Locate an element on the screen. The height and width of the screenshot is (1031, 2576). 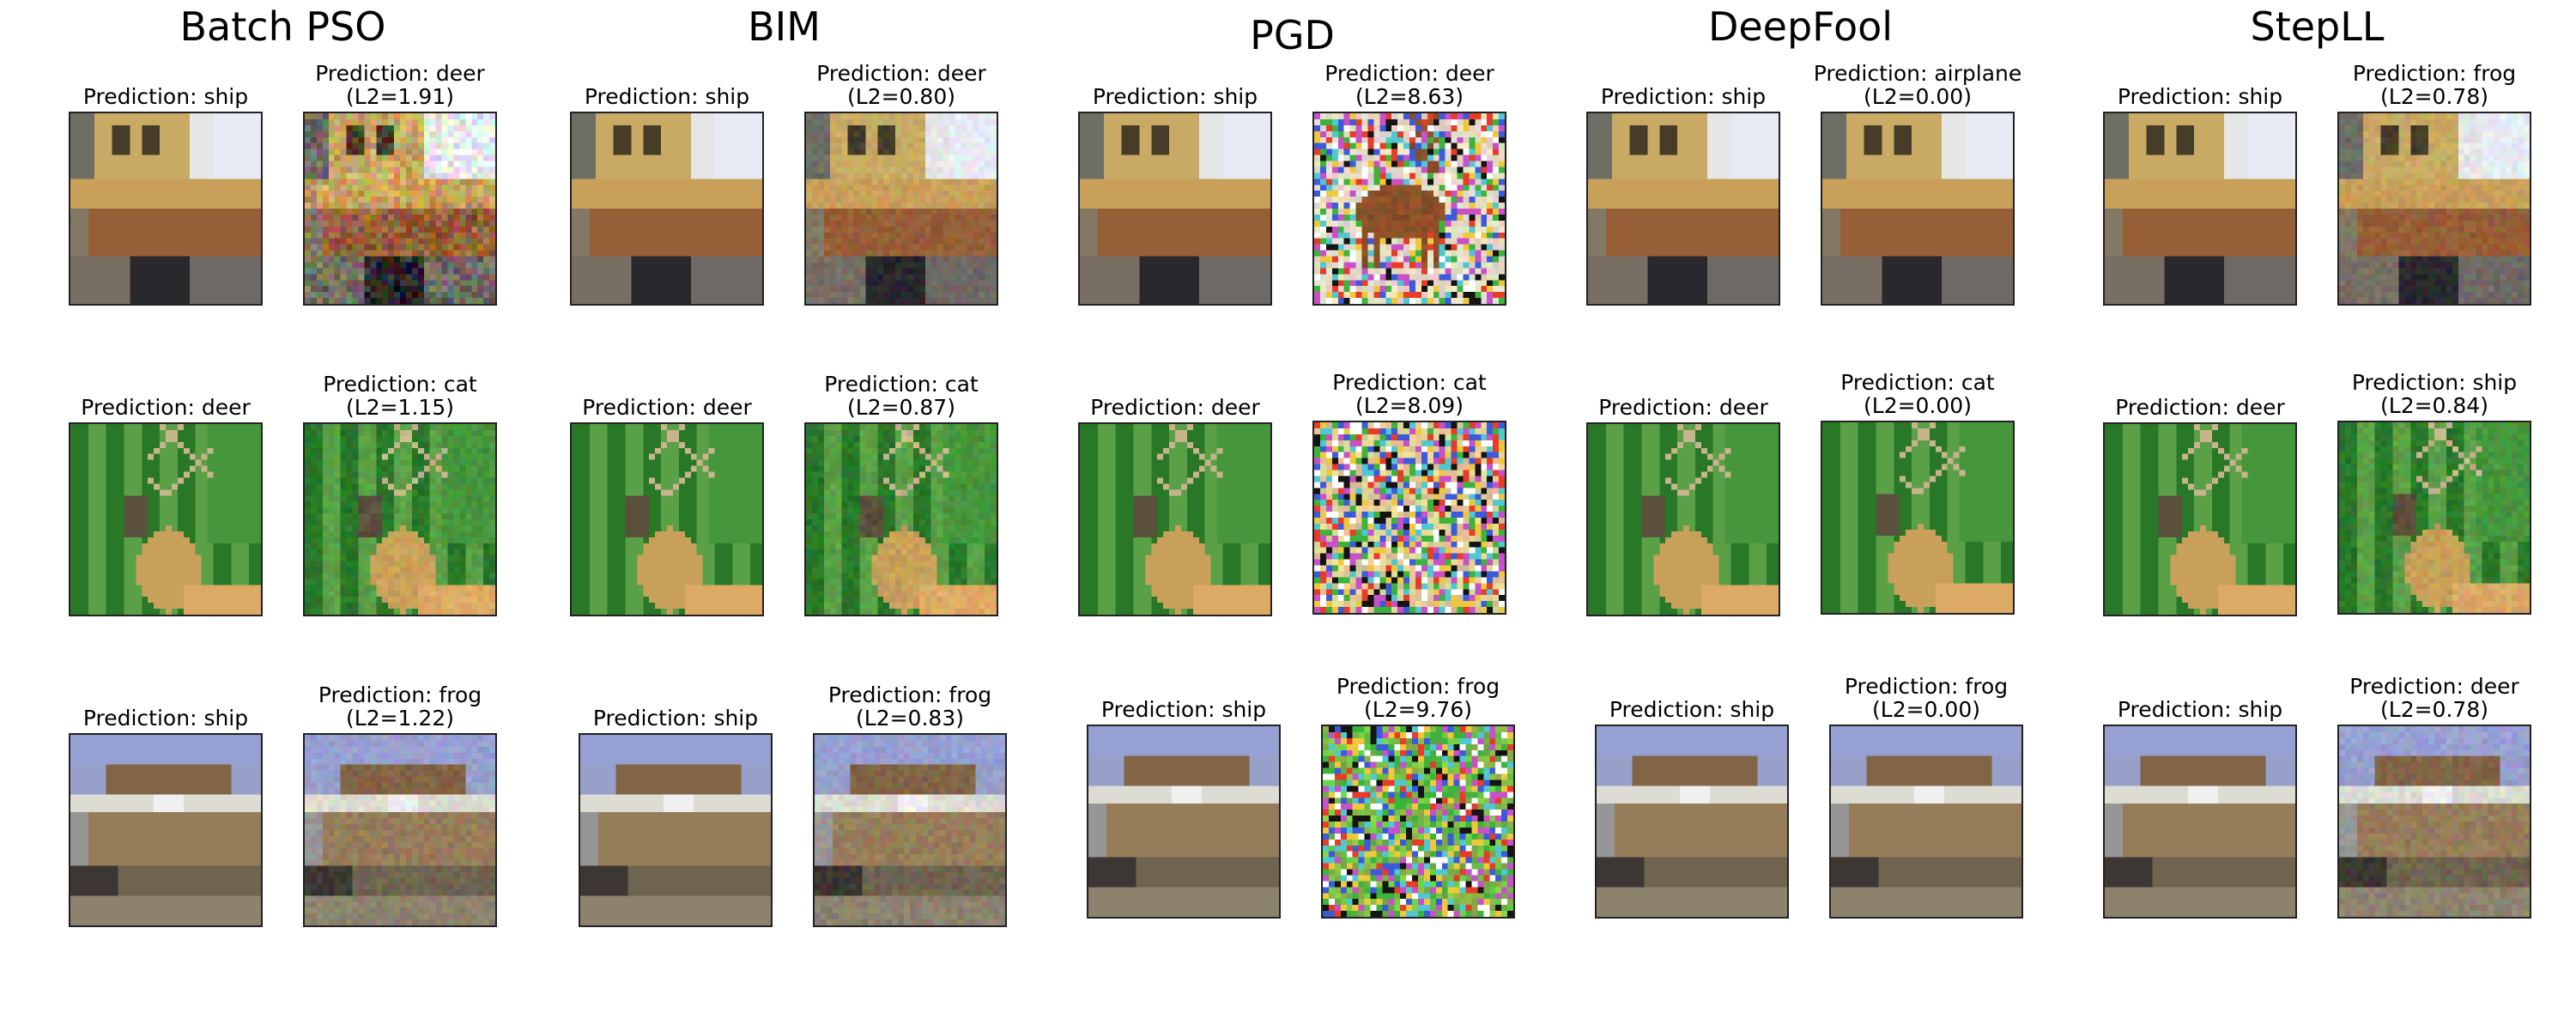
adversarial-caption: Prediction: deer (L2=0.80) is located at coordinates (900, 85).